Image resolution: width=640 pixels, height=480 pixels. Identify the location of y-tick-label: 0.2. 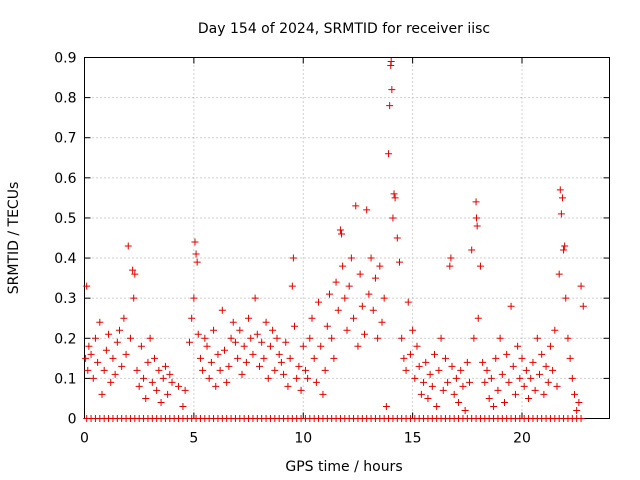
(65, 339).